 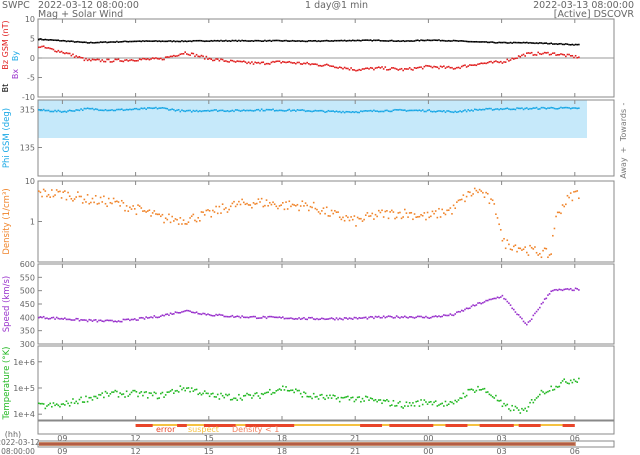 What do you see at coordinates (27, 331) in the screenshot?
I see `y-tick-label: 350` at bounding box center [27, 331].